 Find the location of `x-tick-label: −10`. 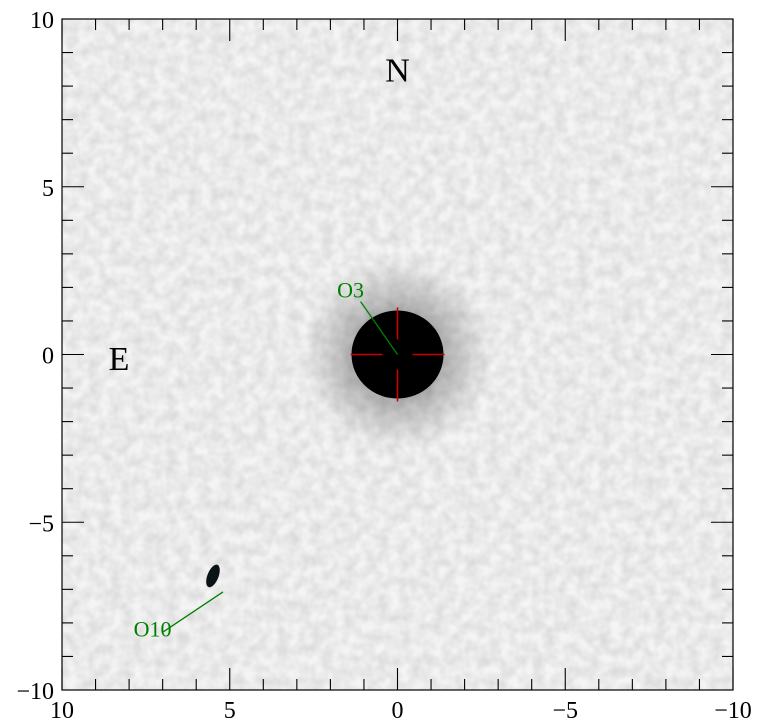

x-tick-label: −10 is located at coordinates (733, 711).